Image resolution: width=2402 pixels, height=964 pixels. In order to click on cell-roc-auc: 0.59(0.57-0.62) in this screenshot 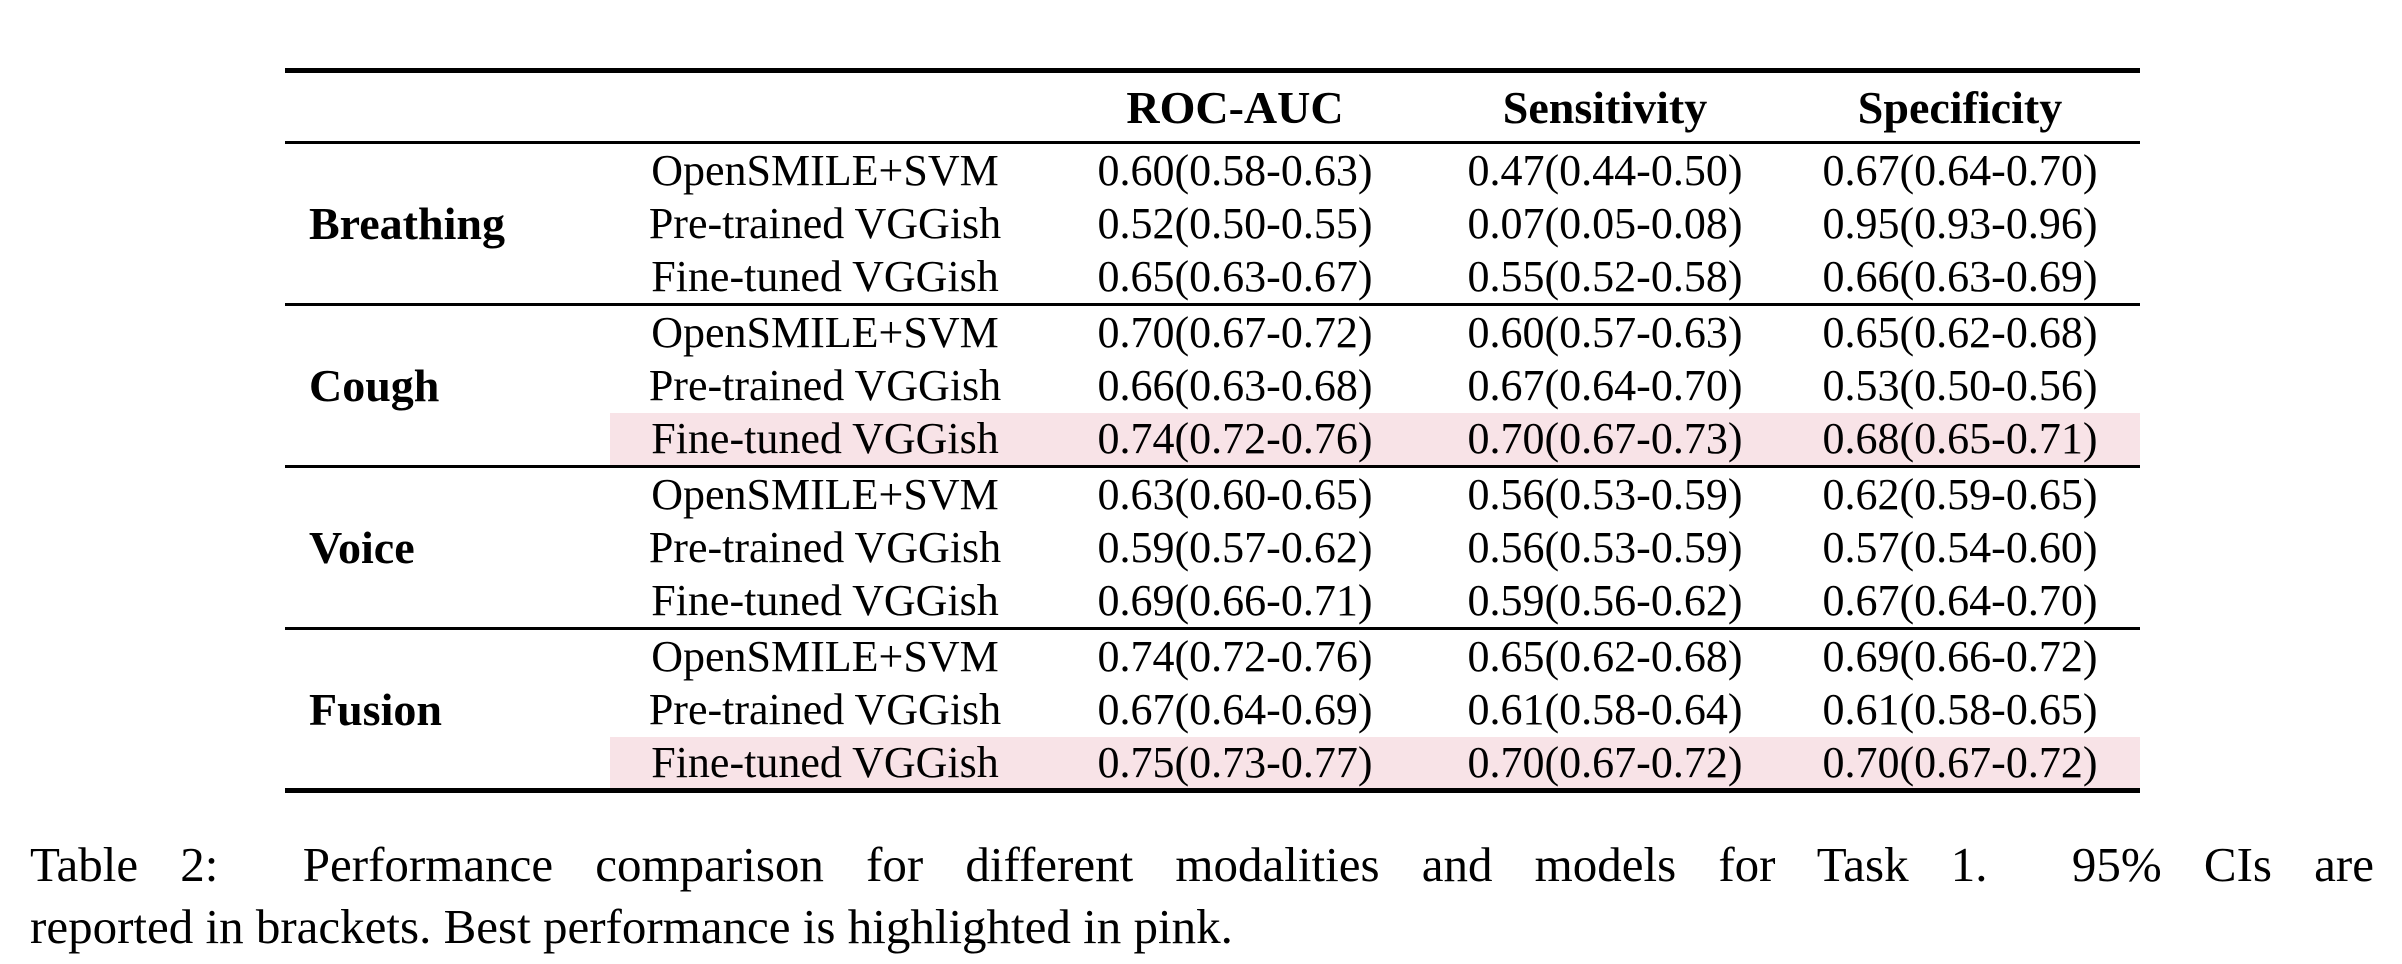, I will do `click(1235, 547)`.